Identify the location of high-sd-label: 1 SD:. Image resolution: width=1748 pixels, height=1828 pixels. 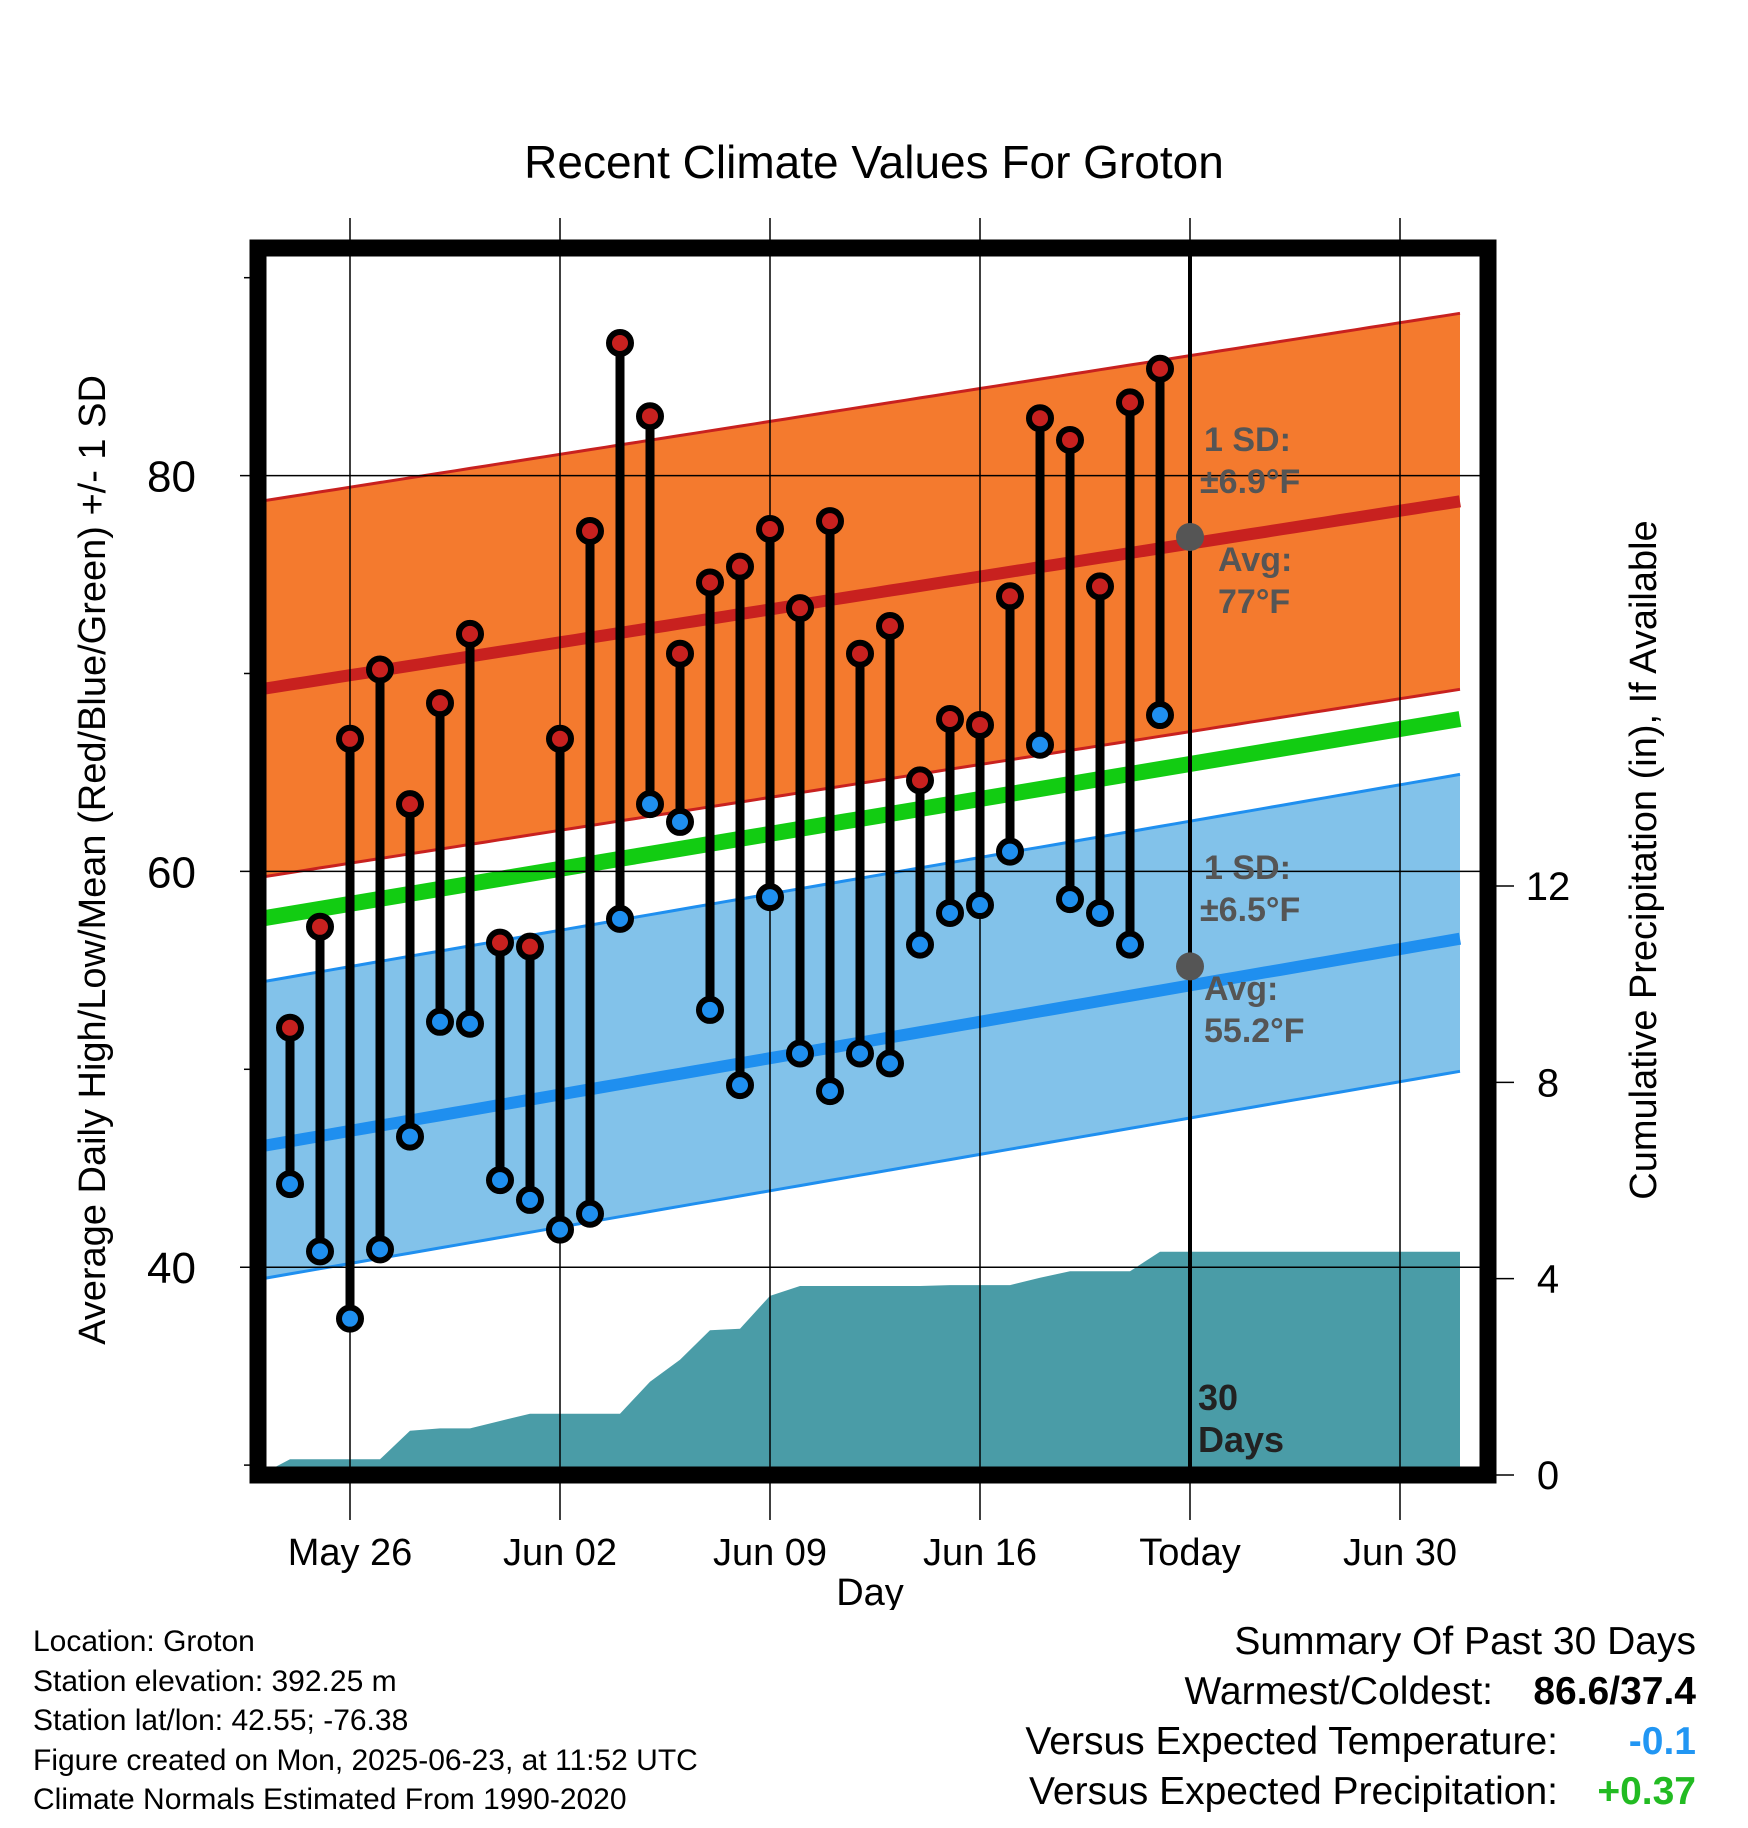
(1247, 440).